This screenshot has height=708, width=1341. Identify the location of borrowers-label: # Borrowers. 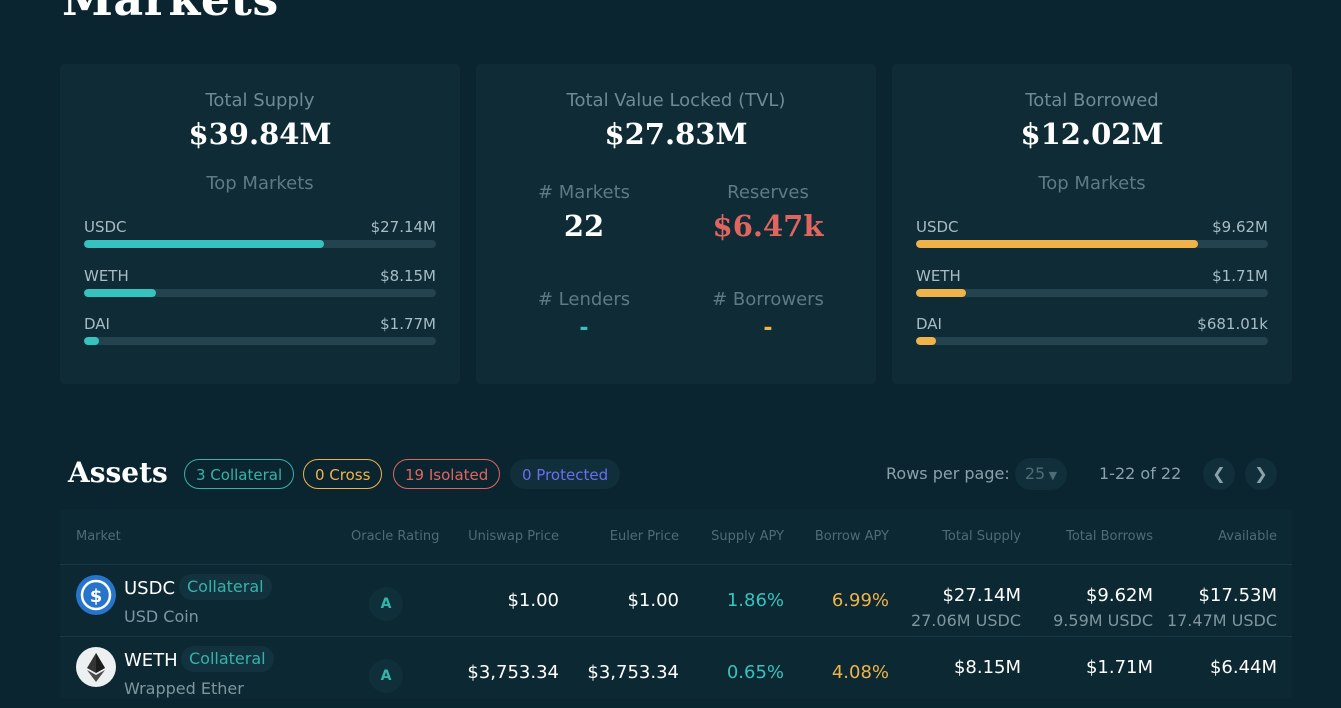
(768, 299).